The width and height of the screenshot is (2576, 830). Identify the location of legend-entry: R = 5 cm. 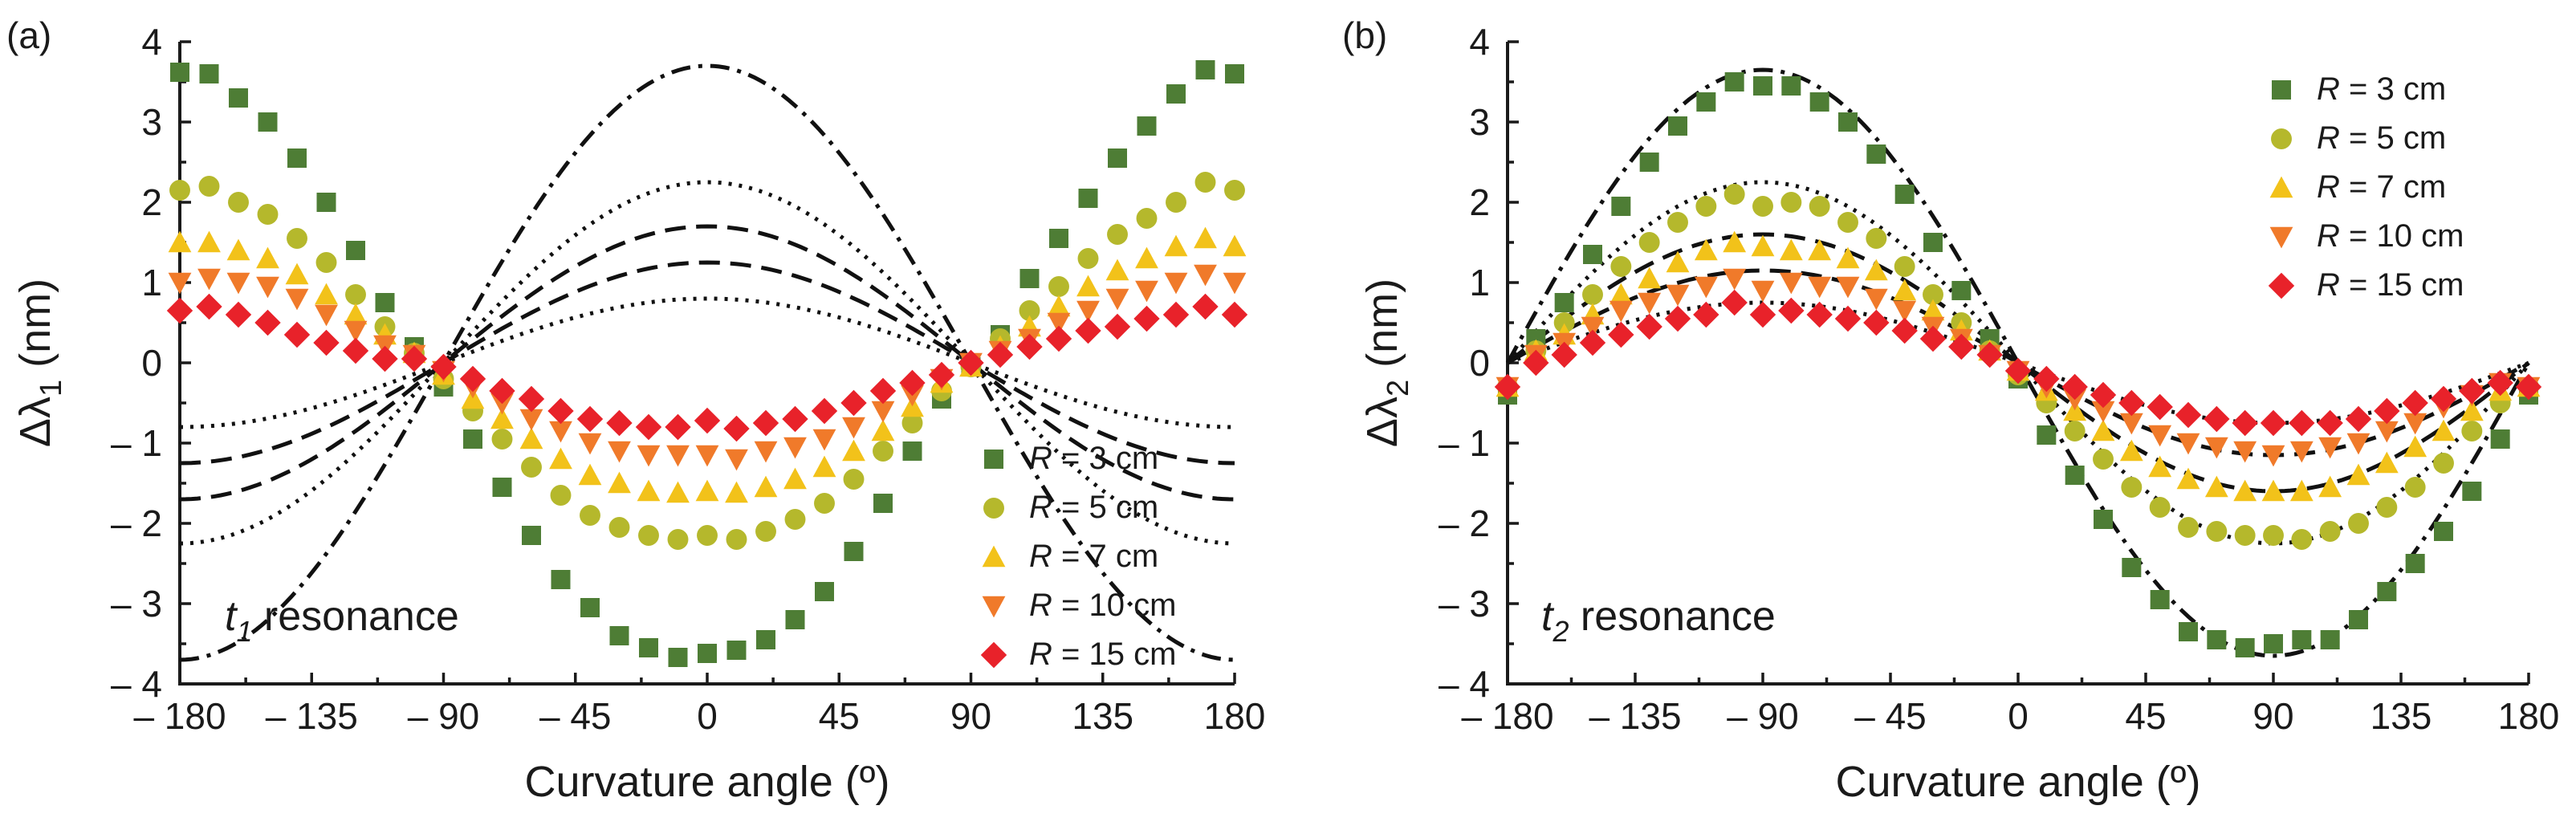
(2381, 138).